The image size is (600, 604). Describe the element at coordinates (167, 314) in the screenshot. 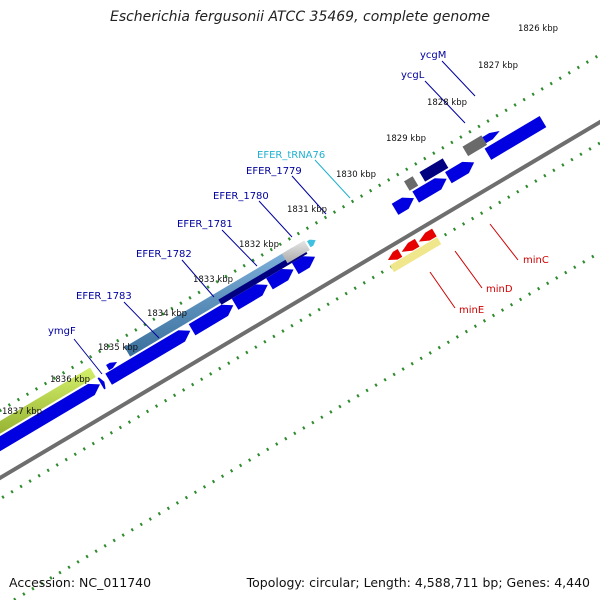

I see `scale-label: 1834 kbp` at that location.